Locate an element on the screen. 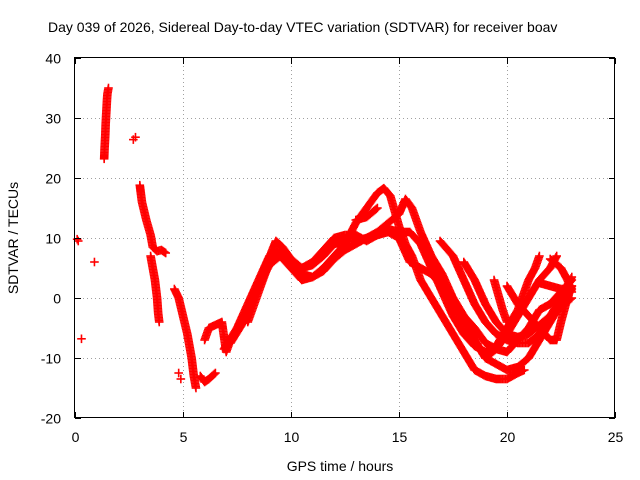 Image resolution: width=640 pixels, height=480 pixels. series-decline-b is located at coordinates (155, 289).